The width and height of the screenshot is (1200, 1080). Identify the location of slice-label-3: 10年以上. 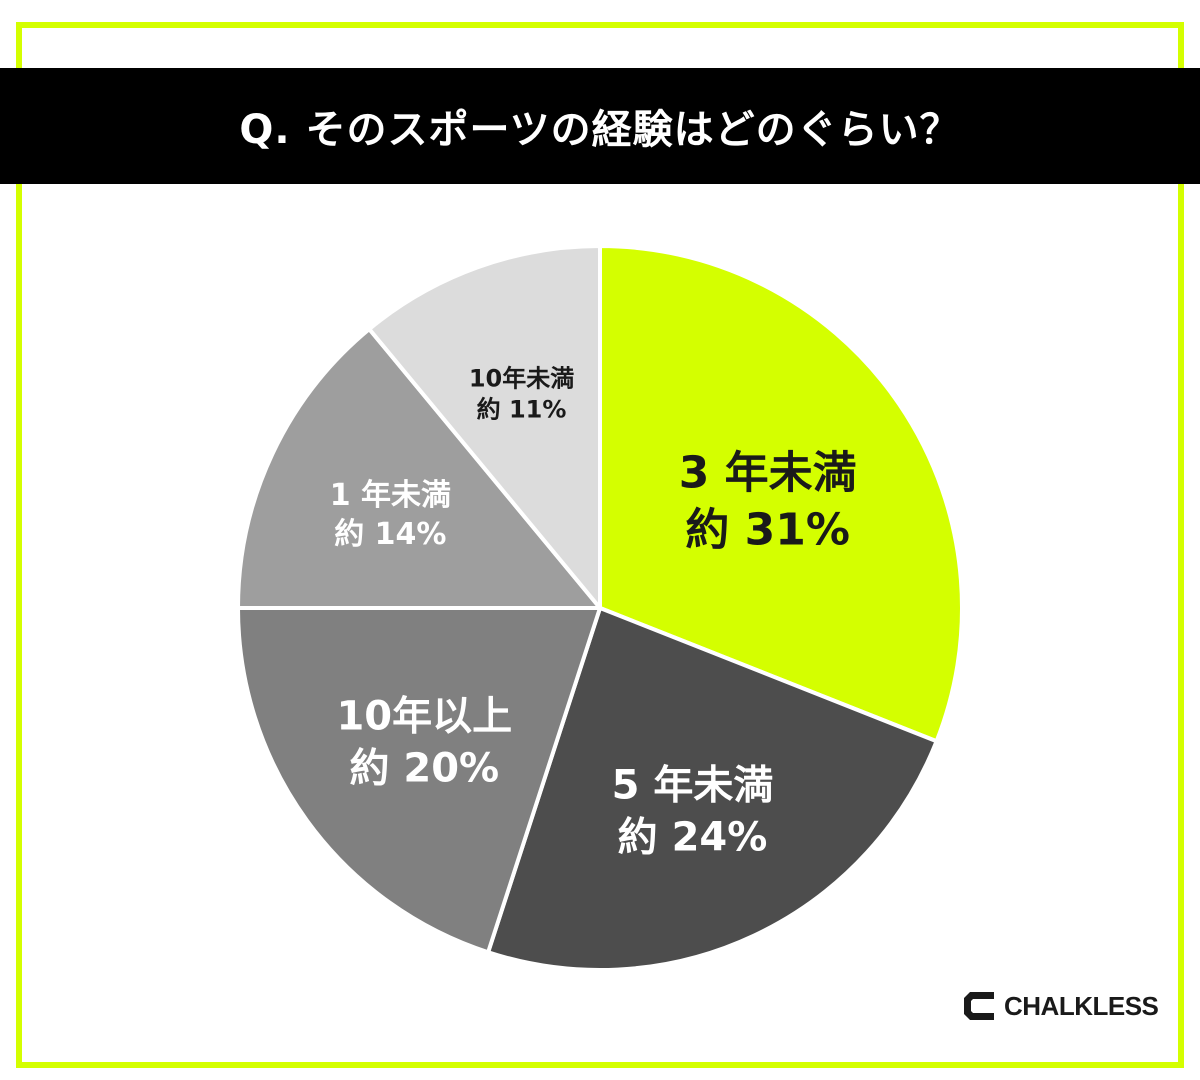
(424, 717).